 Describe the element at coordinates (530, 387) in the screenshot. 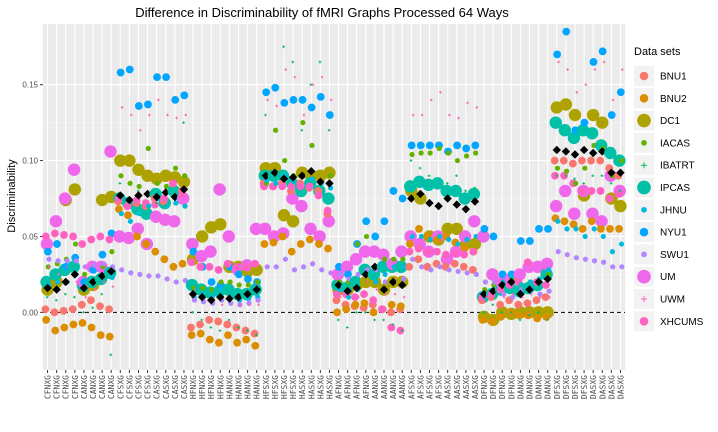

I see `x-tick-label: DANXG` at that location.